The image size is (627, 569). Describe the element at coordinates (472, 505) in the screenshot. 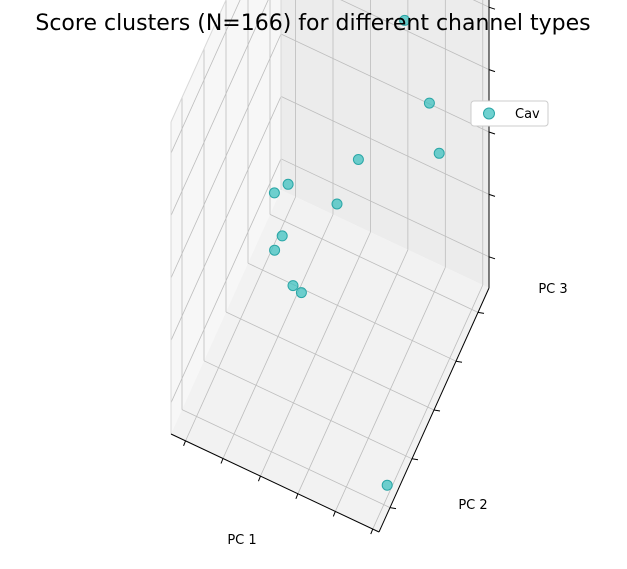

I see `y-axis-label: PC 2` at that location.